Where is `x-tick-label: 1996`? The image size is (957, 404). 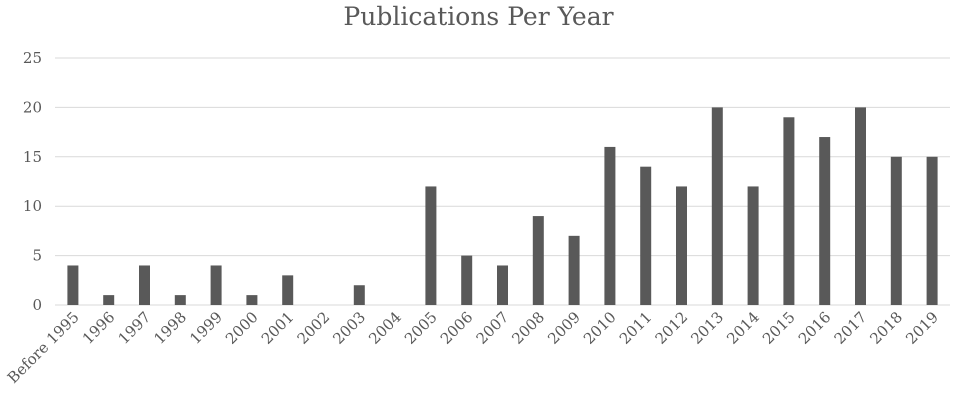 x-tick-label: 1996 is located at coordinates (99, 328).